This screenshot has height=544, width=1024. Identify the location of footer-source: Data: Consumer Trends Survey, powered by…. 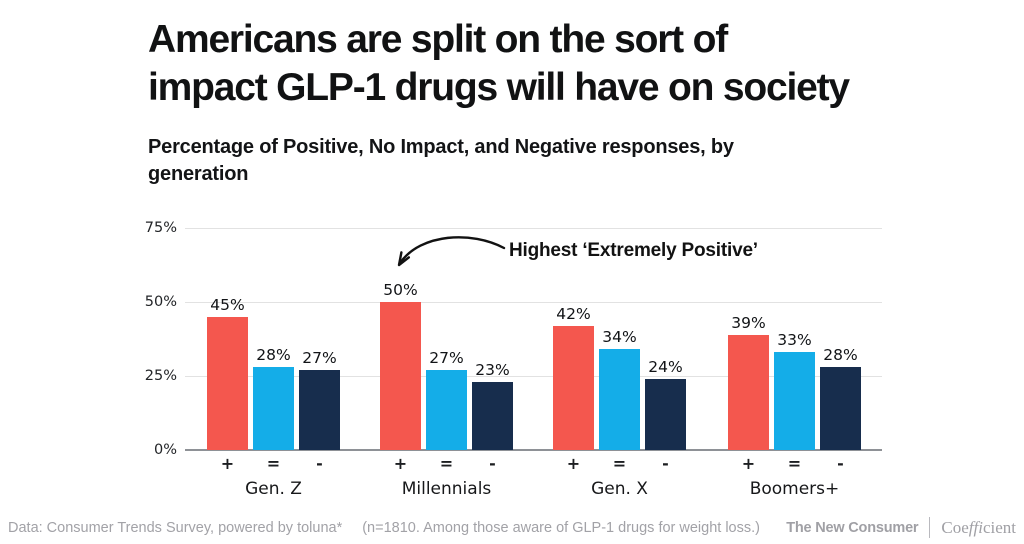
(384, 528).